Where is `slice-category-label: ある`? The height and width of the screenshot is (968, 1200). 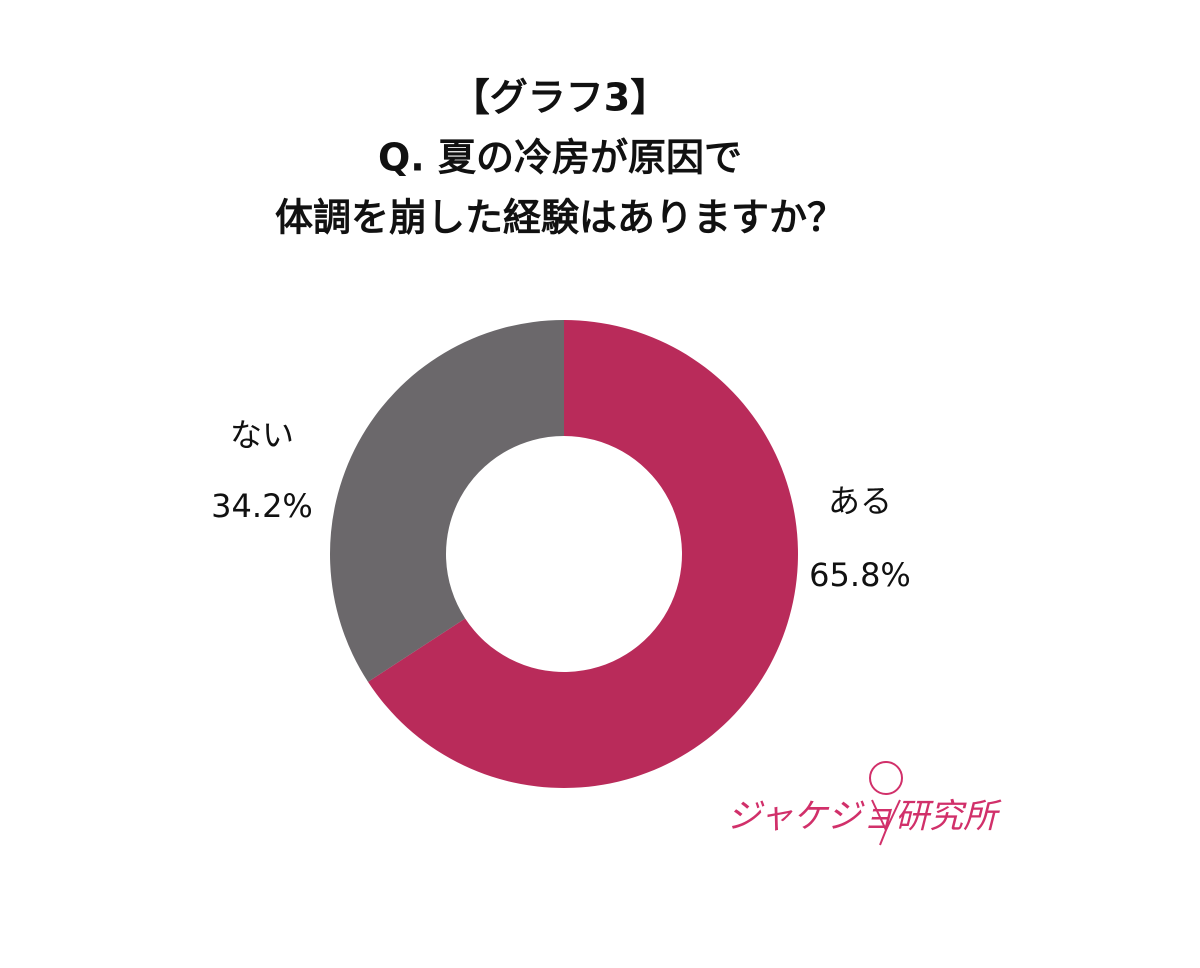 slice-category-label: ある is located at coordinates (860, 501).